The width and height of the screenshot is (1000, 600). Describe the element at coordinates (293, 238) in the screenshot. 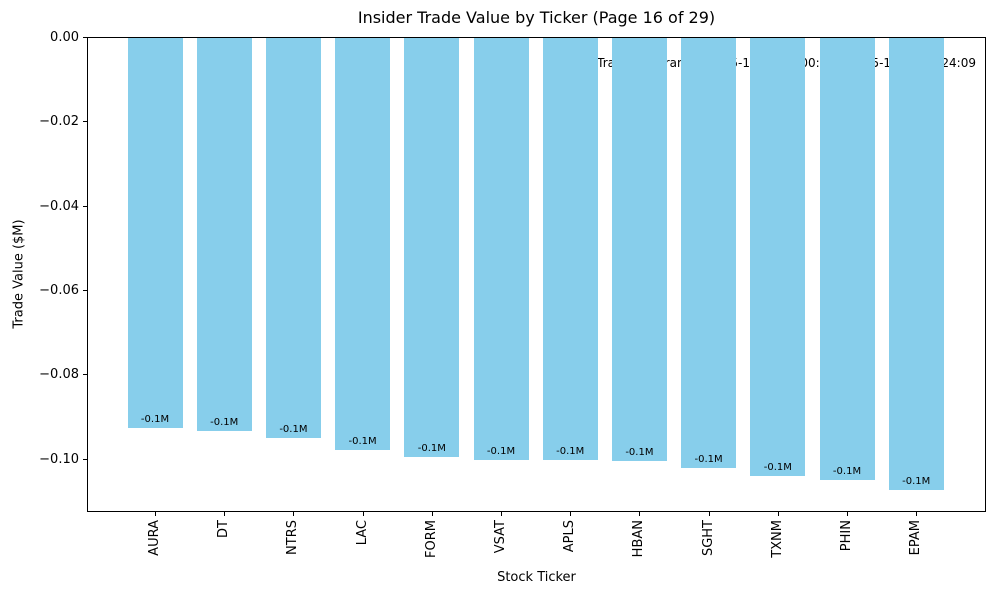

I see `bar-NTRS: -0.1M` at that location.